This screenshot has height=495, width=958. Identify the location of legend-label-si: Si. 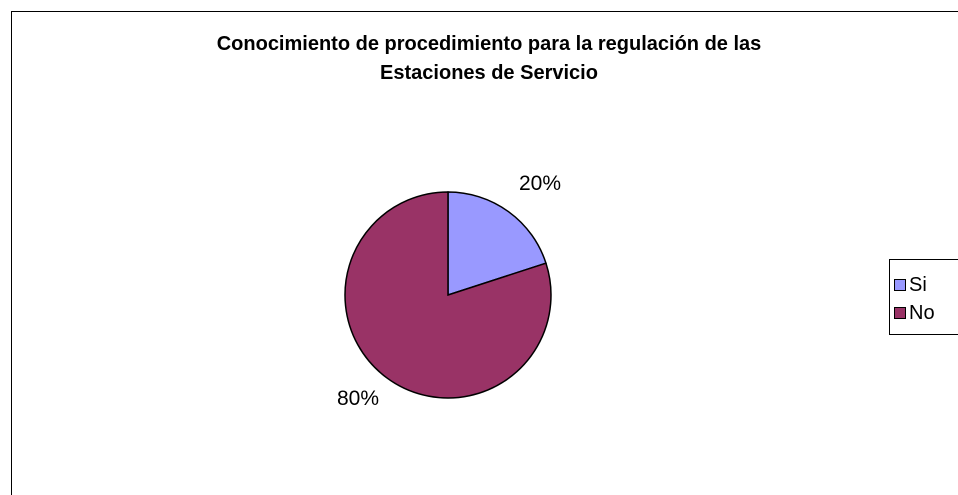
(918, 284).